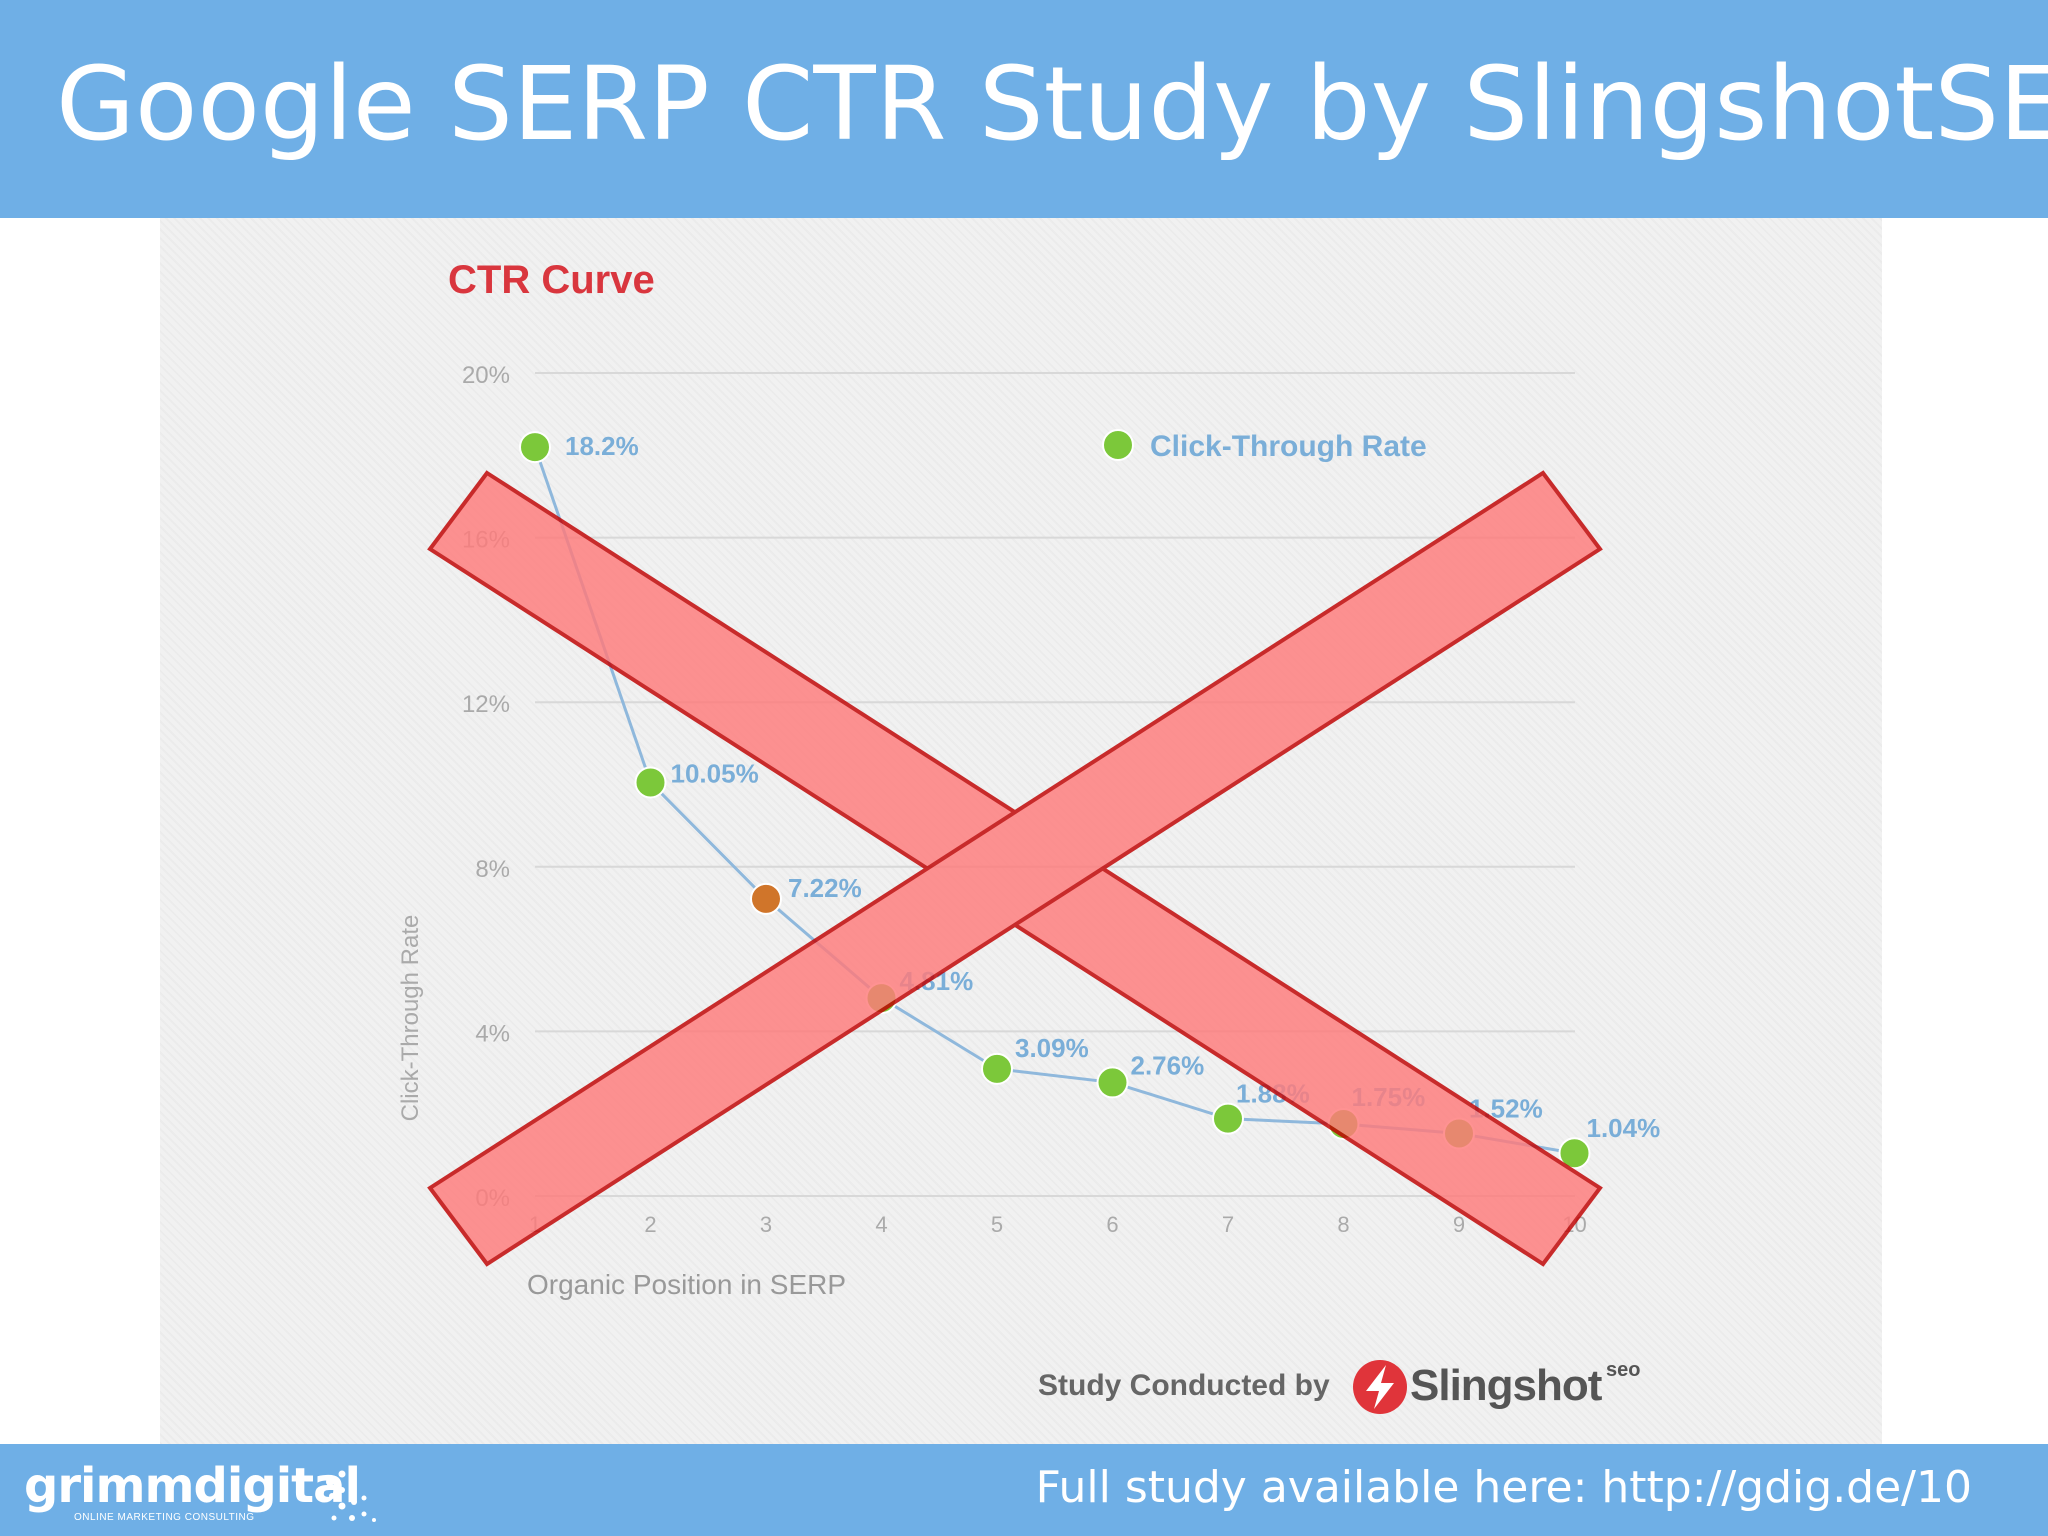  I want to click on chart-title: CTR Curve, so click(551, 280).